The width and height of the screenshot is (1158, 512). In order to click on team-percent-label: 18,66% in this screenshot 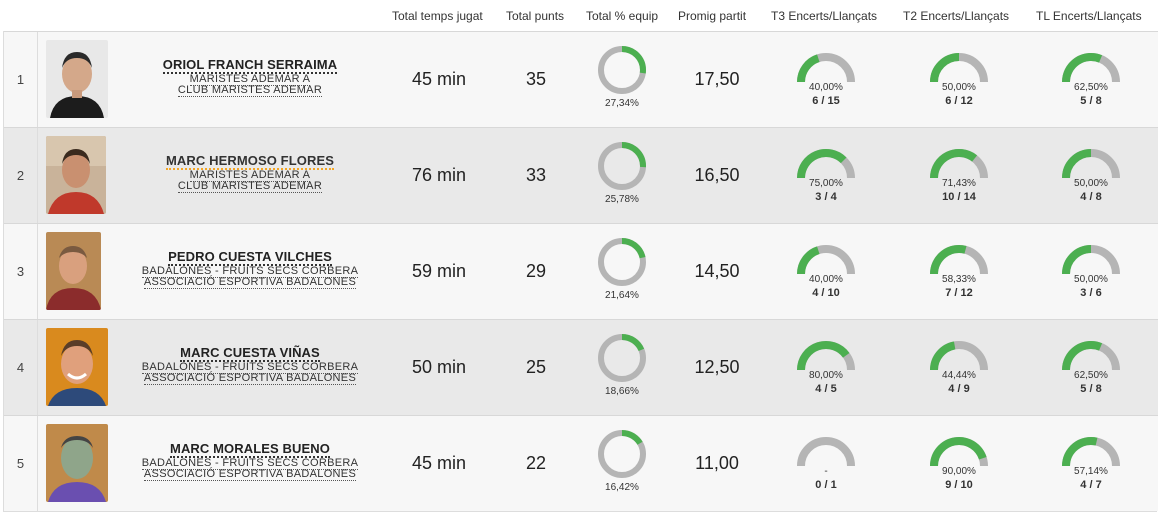, I will do `click(622, 391)`.